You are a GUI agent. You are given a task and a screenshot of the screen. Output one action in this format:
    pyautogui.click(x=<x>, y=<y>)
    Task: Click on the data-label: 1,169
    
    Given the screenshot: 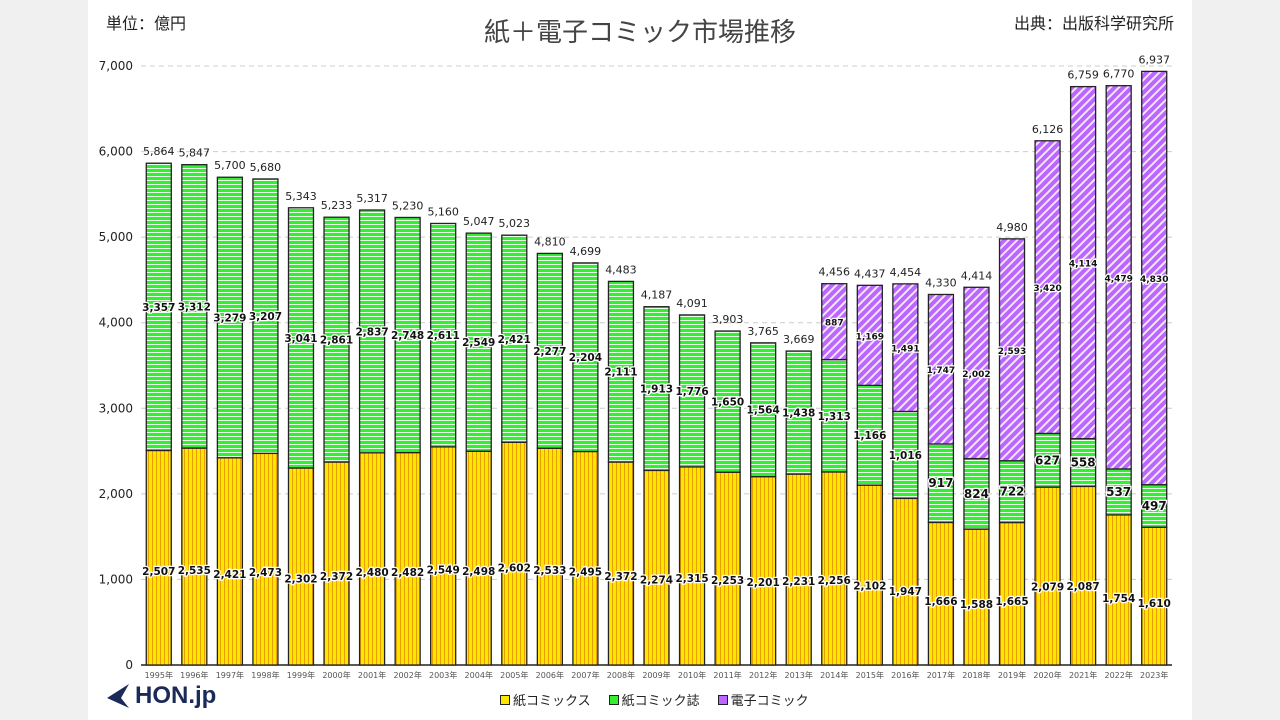 What is the action you would take?
    pyautogui.click(x=870, y=337)
    